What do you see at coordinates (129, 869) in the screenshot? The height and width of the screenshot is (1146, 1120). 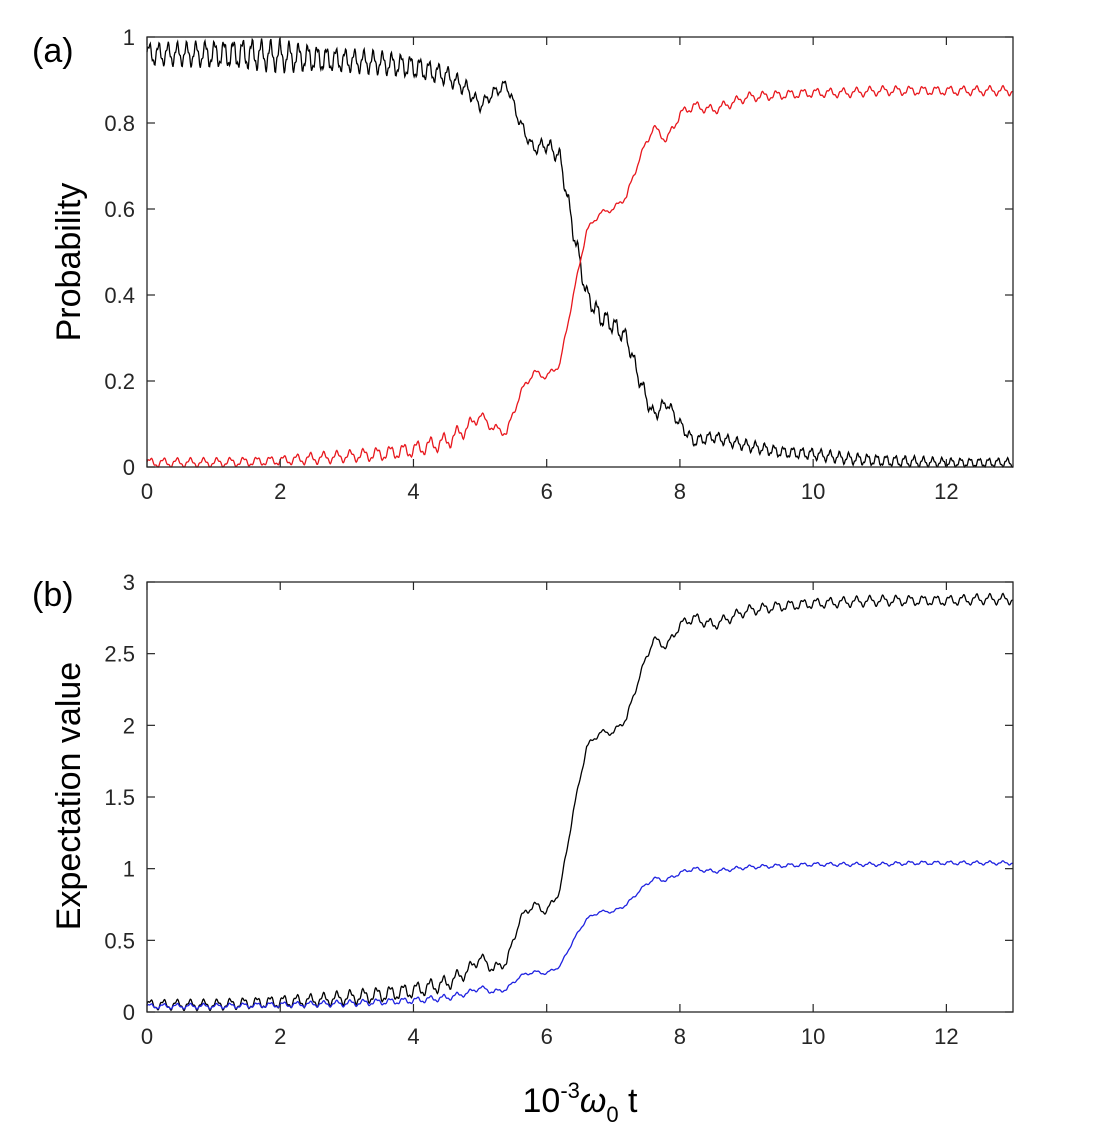 I see `panel-b-ytick-label: 1` at bounding box center [129, 869].